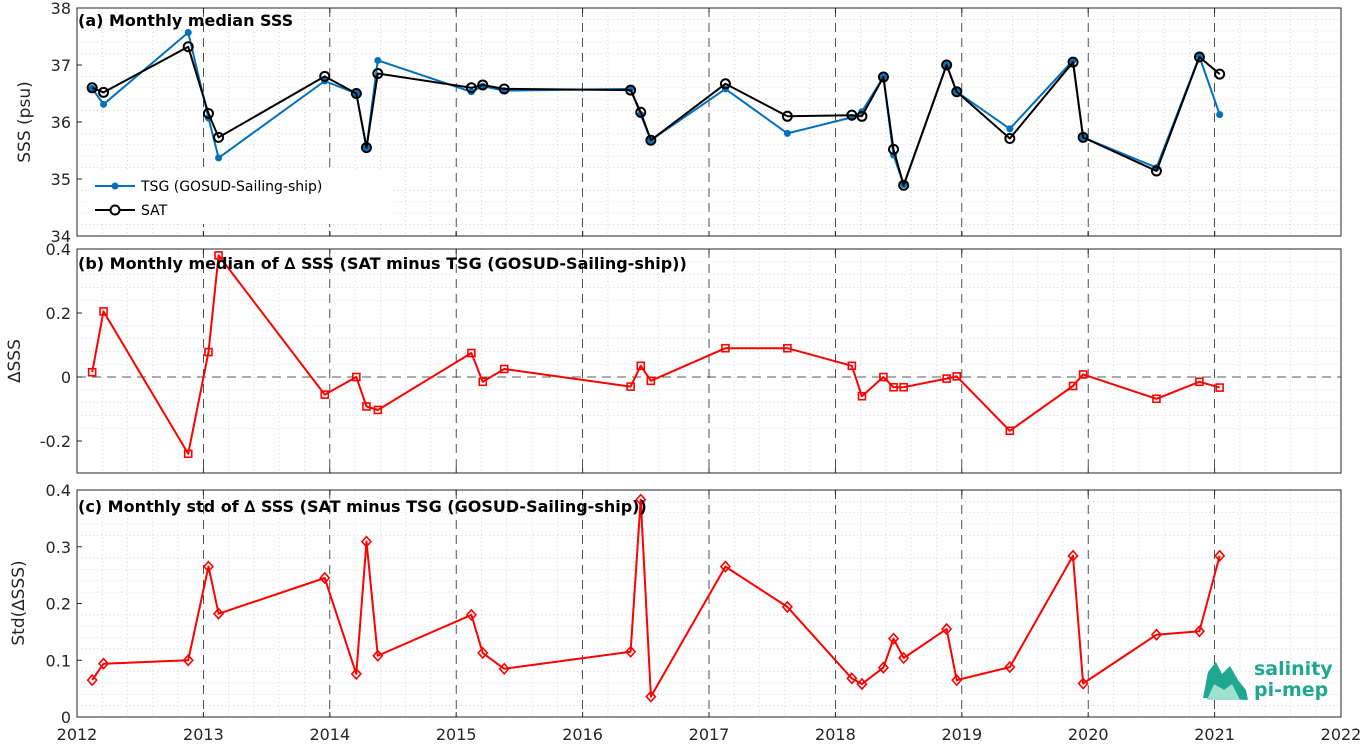  Describe the element at coordinates (58, 660) in the screenshot. I see `y-tick-label: 0.1` at that location.